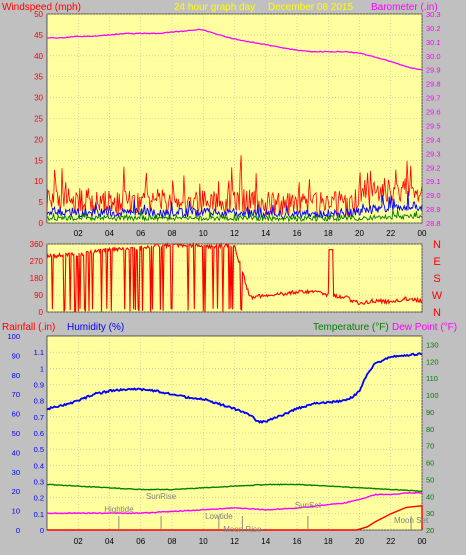  I want to click on rainfall-outer-tick-label: 60, so click(16, 414).